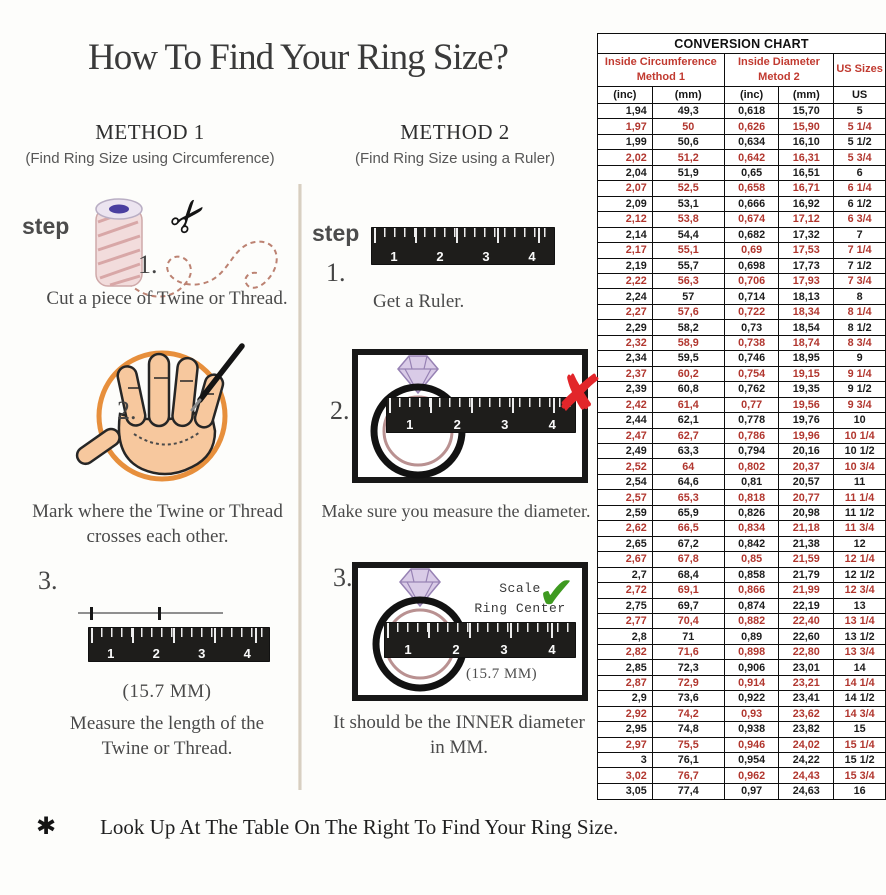 This screenshot has height=895, width=886. What do you see at coordinates (625, 466) in the screenshot?
I see `table-cell: 2,52` at bounding box center [625, 466].